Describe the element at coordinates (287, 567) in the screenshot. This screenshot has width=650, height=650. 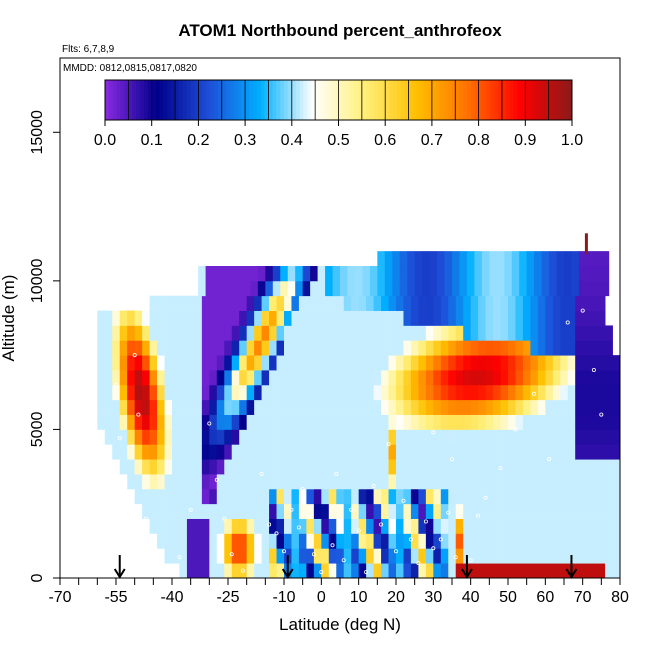
I see `latitude-arrow` at that location.